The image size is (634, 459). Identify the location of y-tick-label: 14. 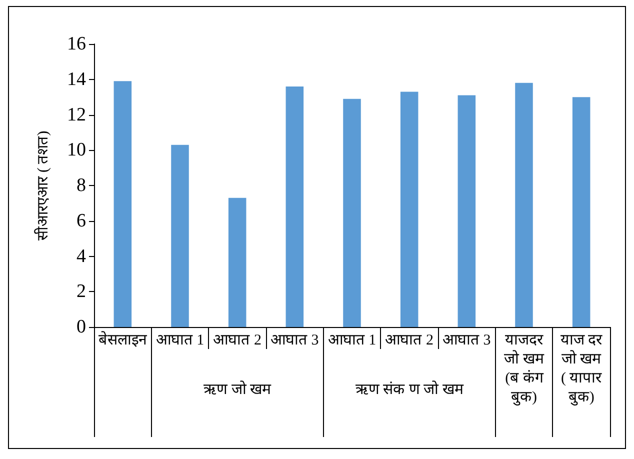
(76, 79).